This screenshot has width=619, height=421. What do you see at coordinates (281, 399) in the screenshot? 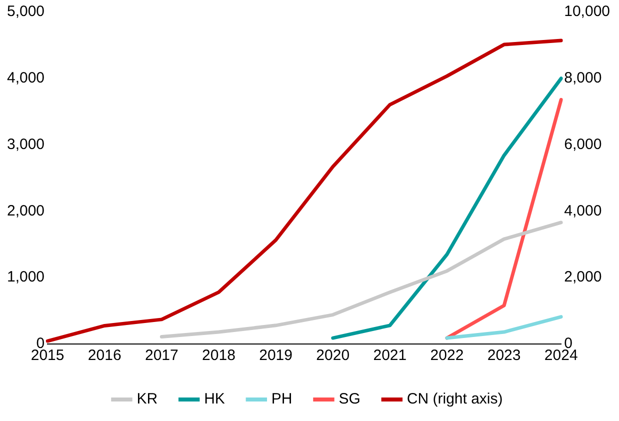
I see `legend-label: PH` at bounding box center [281, 399].